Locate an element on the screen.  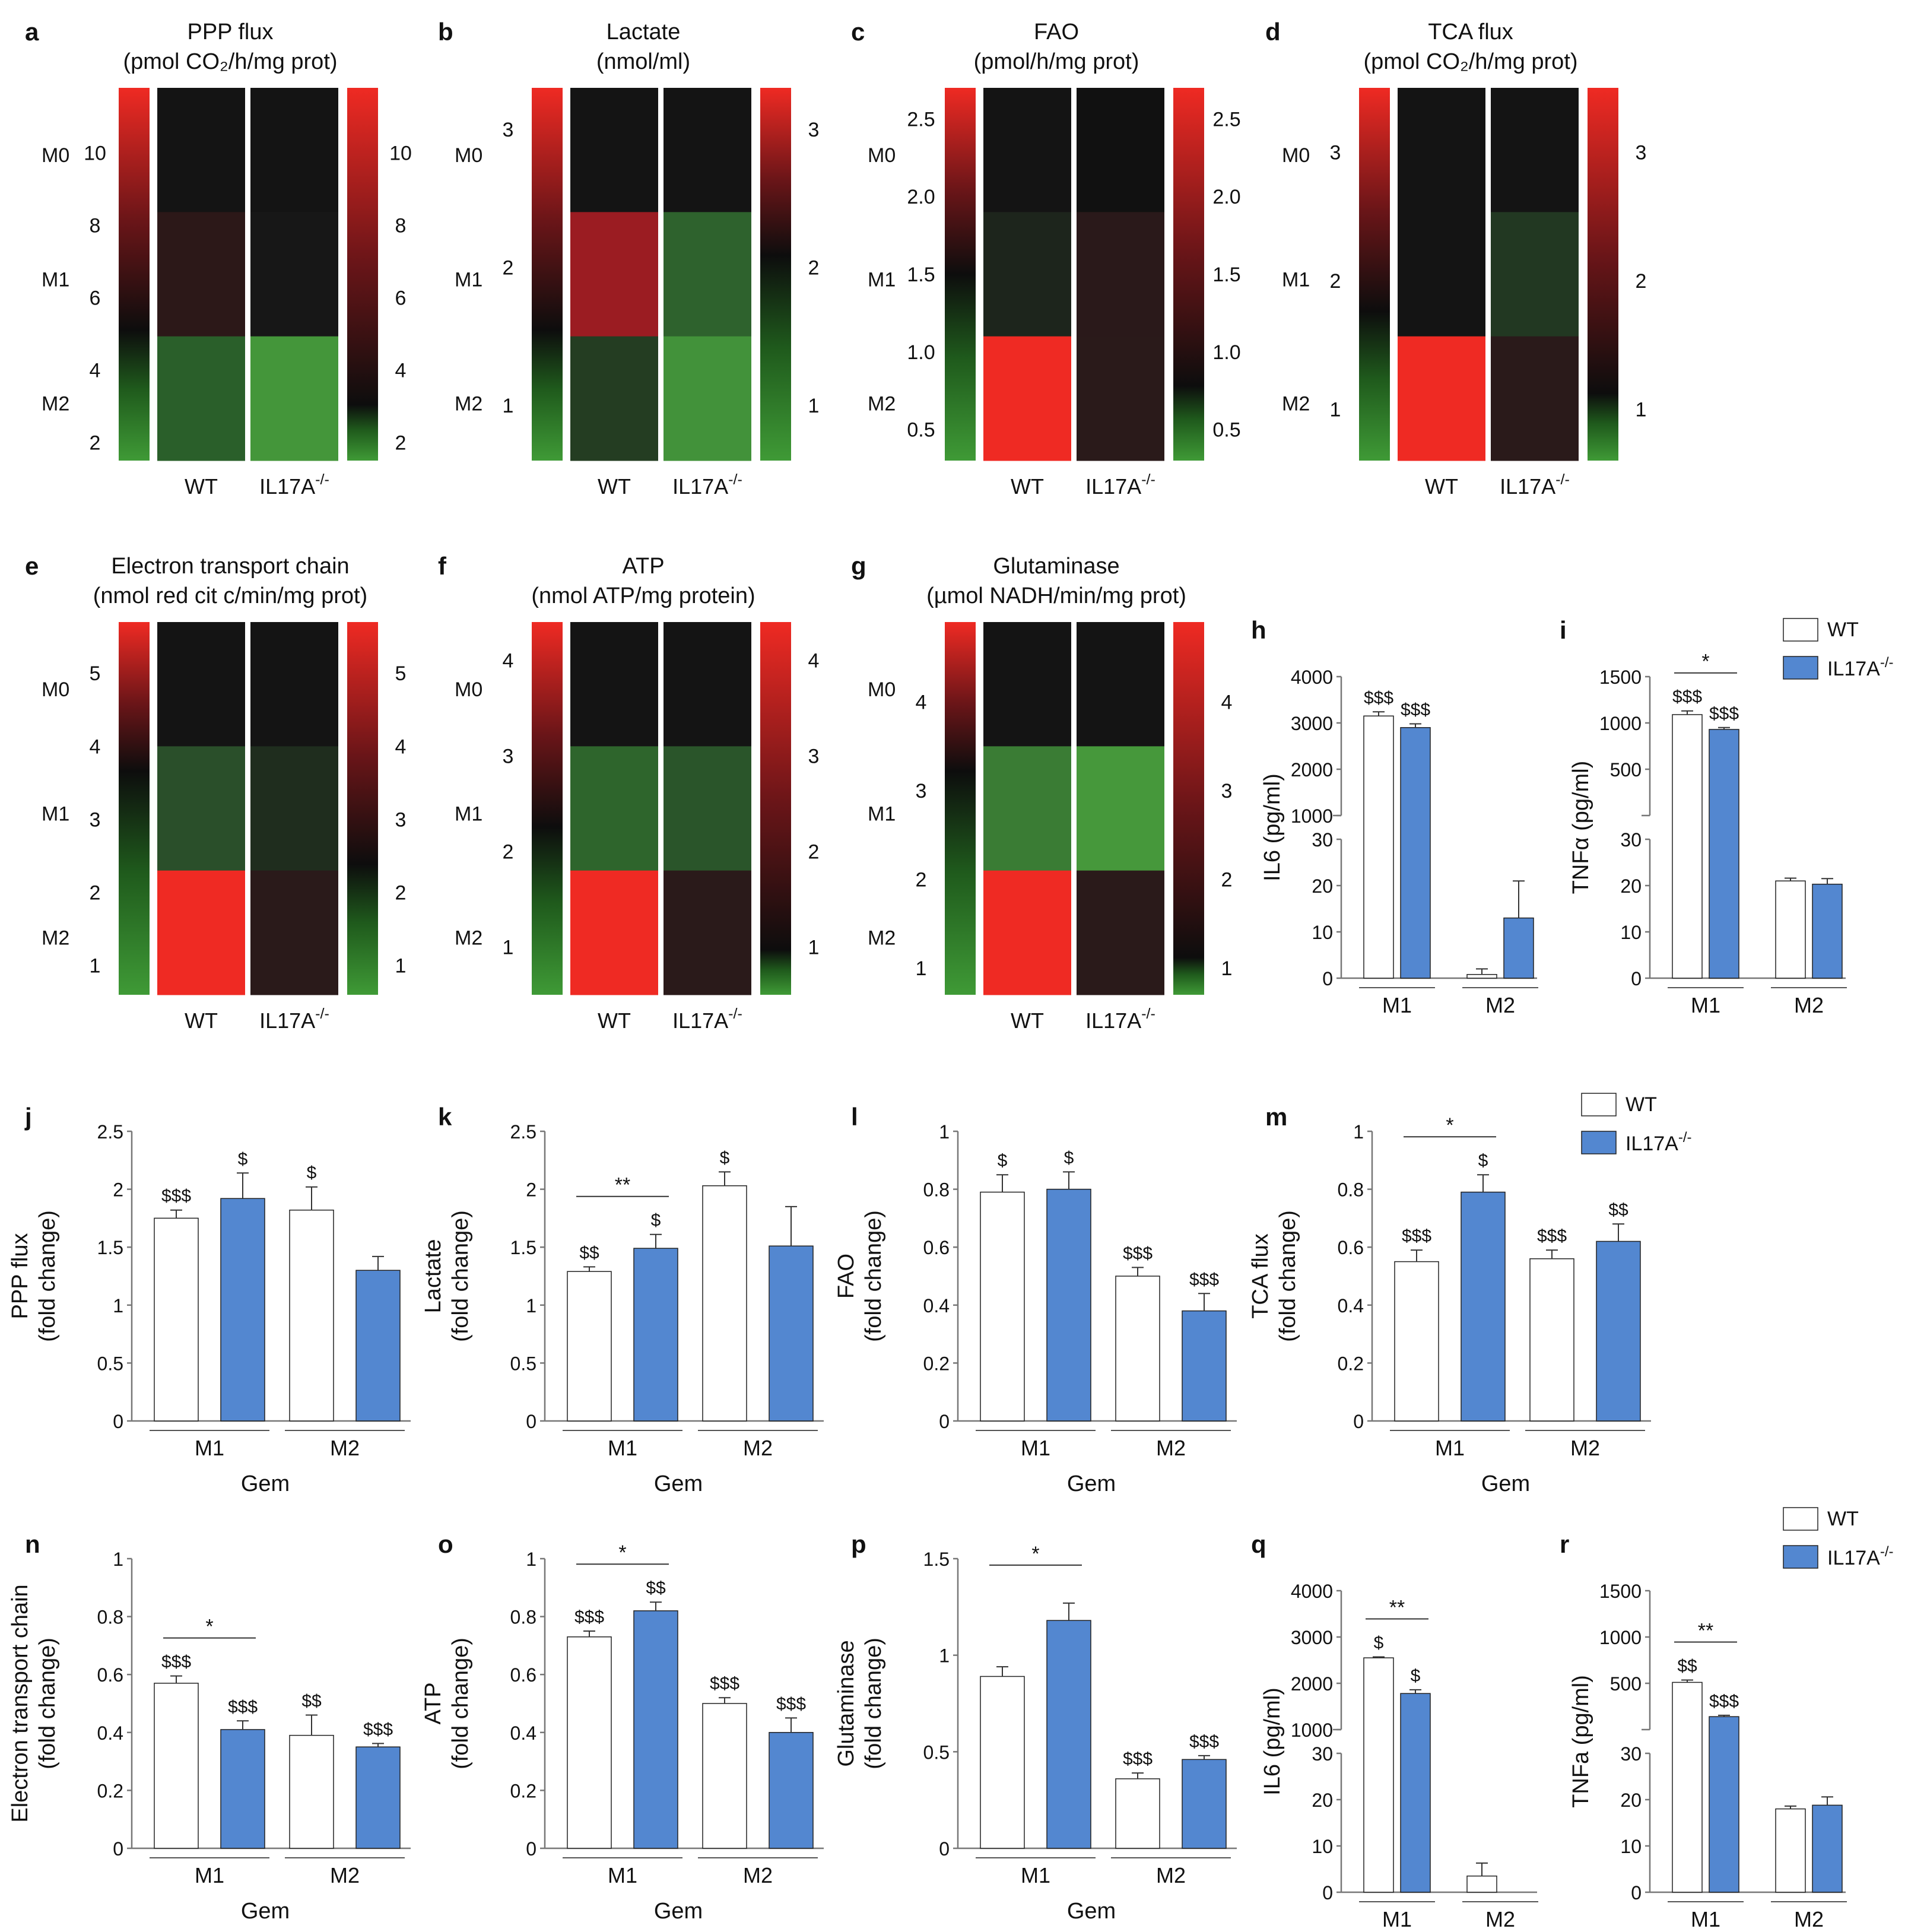
scale-tick-label: 6 is located at coordinates (96, 298).